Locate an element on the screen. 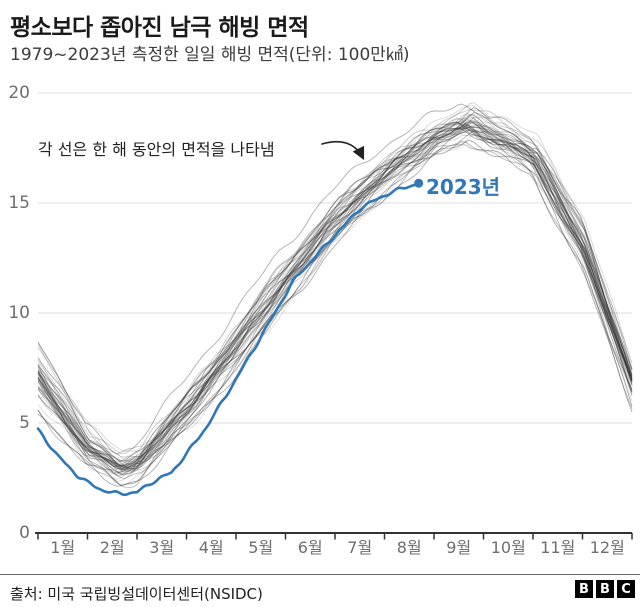 This screenshot has height=607, width=640. x-axis-label: 7월 is located at coordinates (360, 547).